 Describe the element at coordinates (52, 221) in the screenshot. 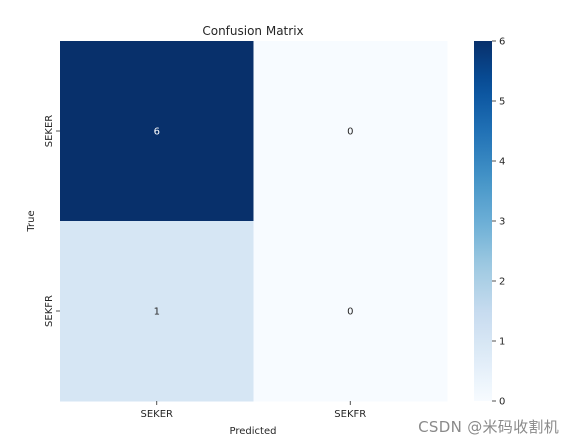

I see `y-axis-ticks: SEKER SEKFR` at that location.